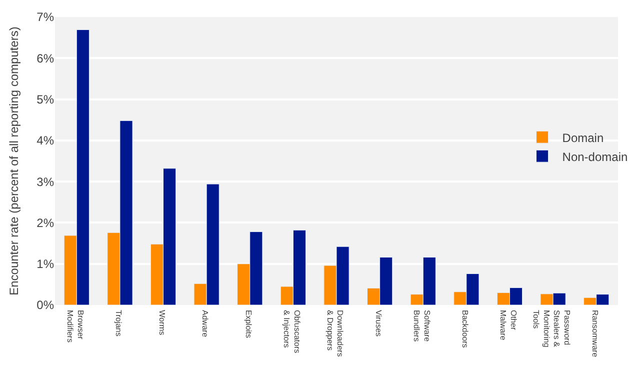 Image resolution: width=643 pixels, height=373 pixels. I want to click on x-tick-label: Obfuscators & Injectors, so click(292, 332).